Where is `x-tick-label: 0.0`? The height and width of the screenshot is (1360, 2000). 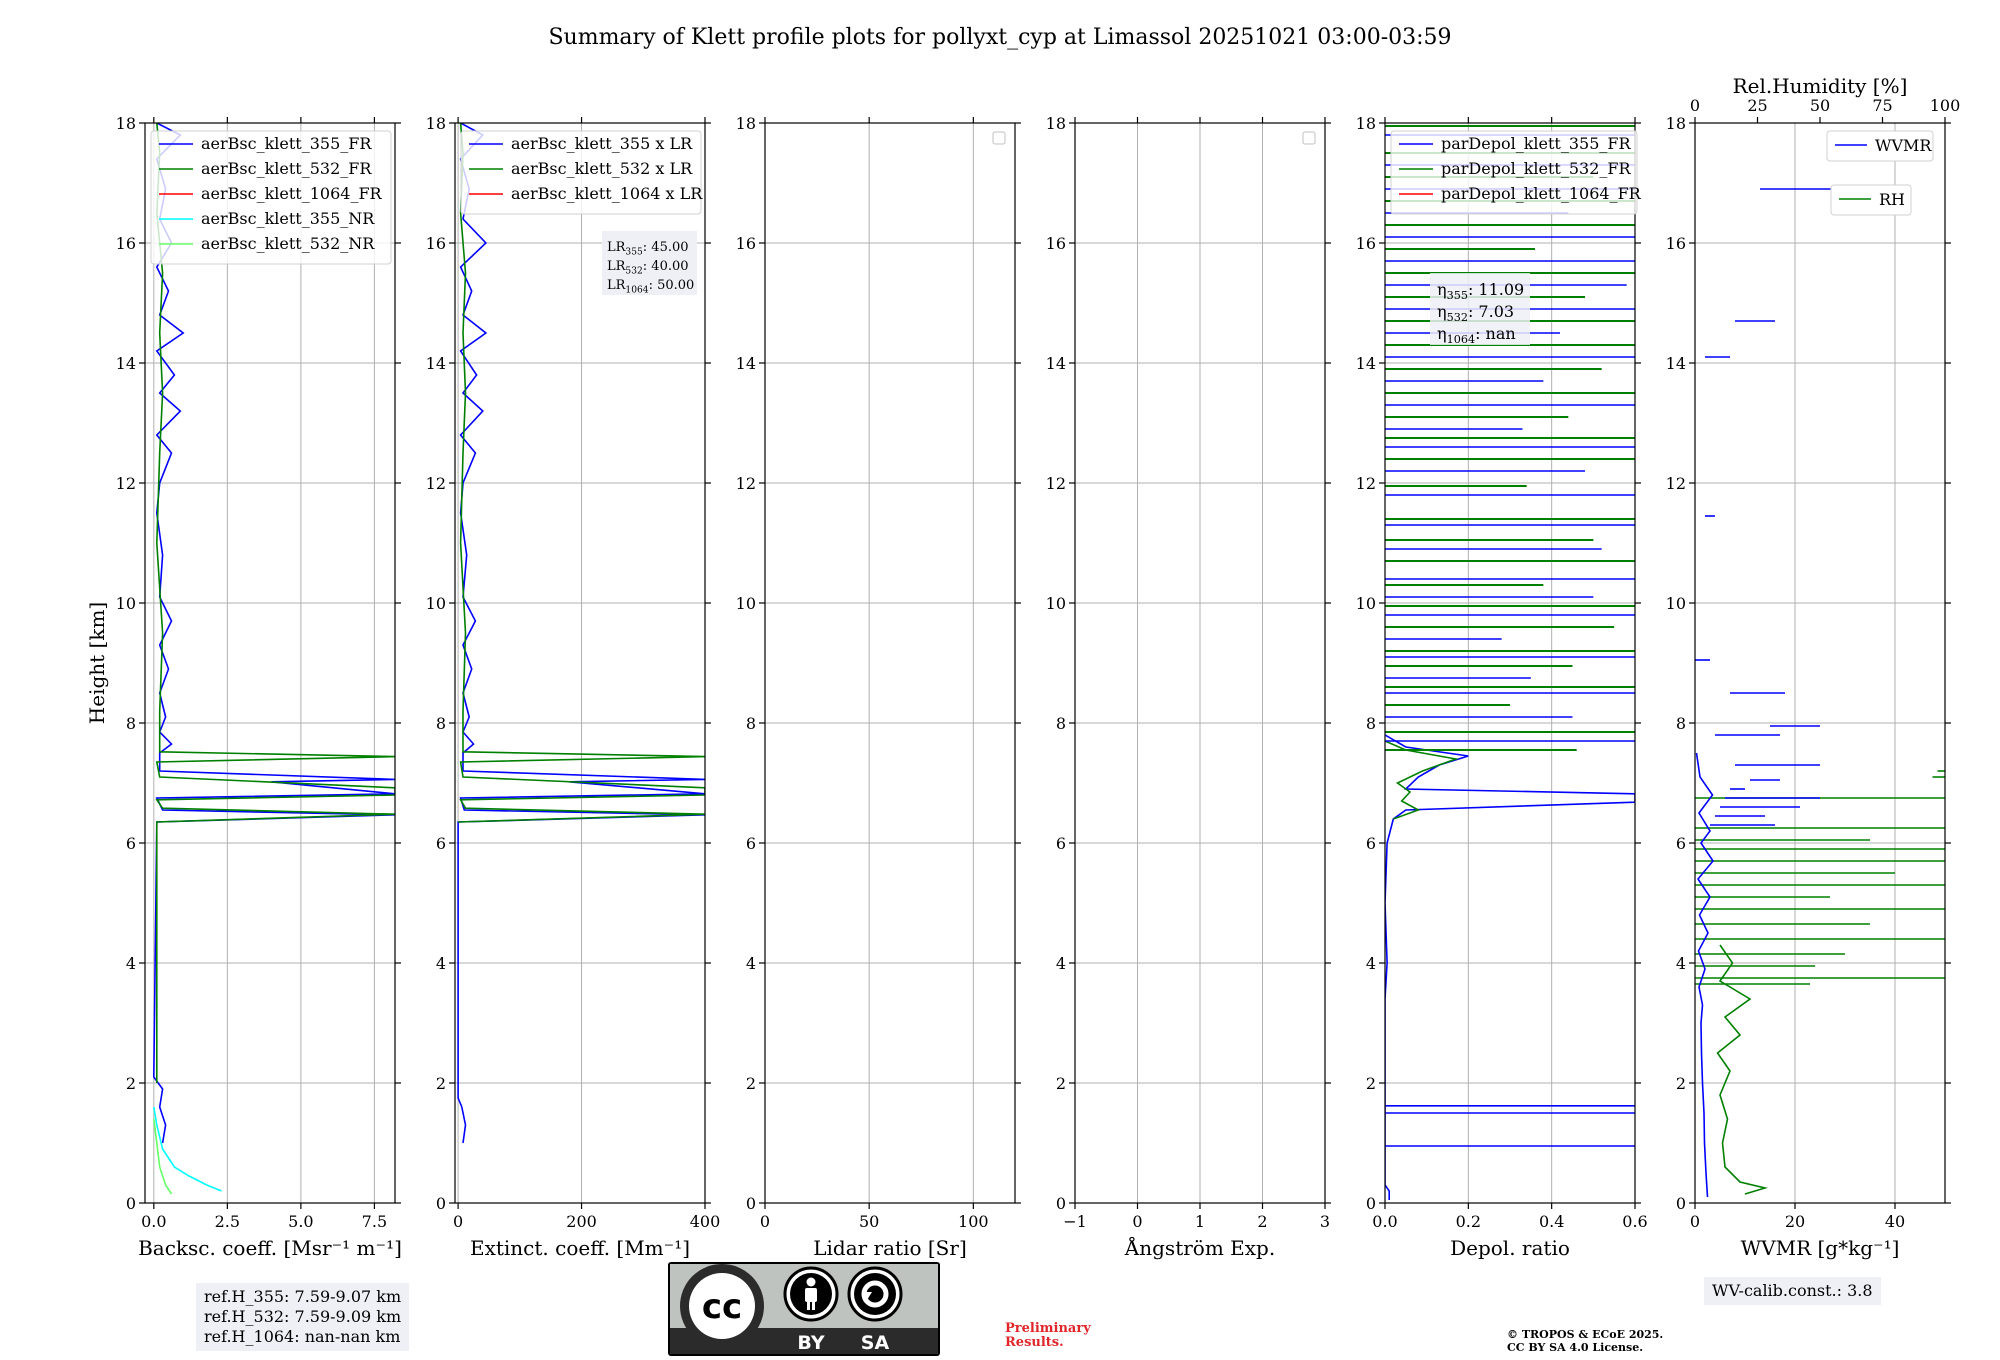 x-tick-label: 0.0 is located at coordinates (1384, 1221).